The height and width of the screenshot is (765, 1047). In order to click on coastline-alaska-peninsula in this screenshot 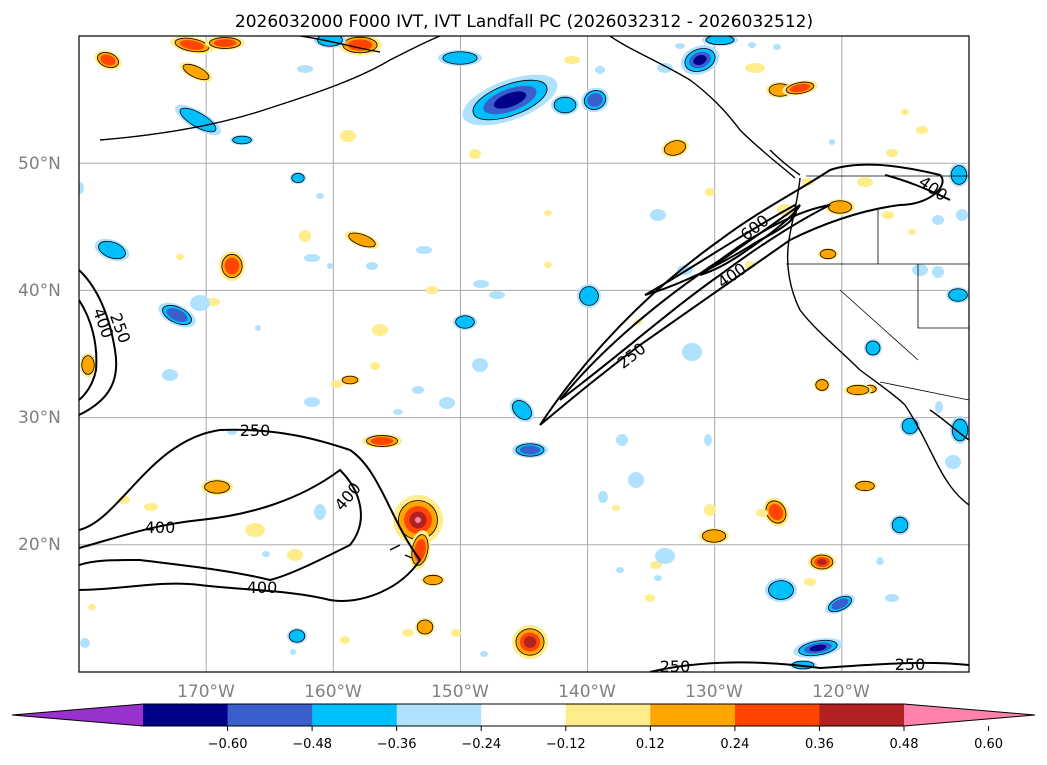, I will do `click(270, 88)`.